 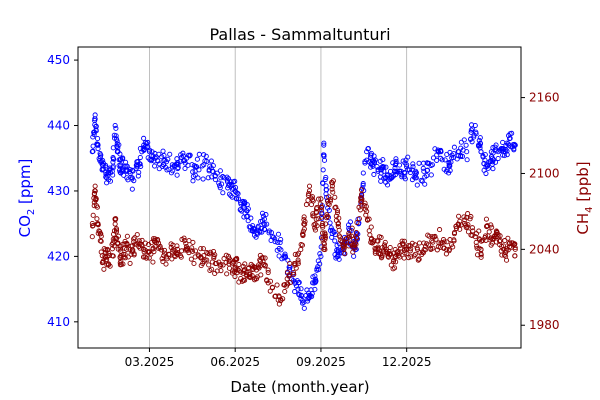 What do you see at coordinates (299, 387) in the screenshot?
I see `x-axis-title: Date (month.year)` at bounding box center [299, 387].